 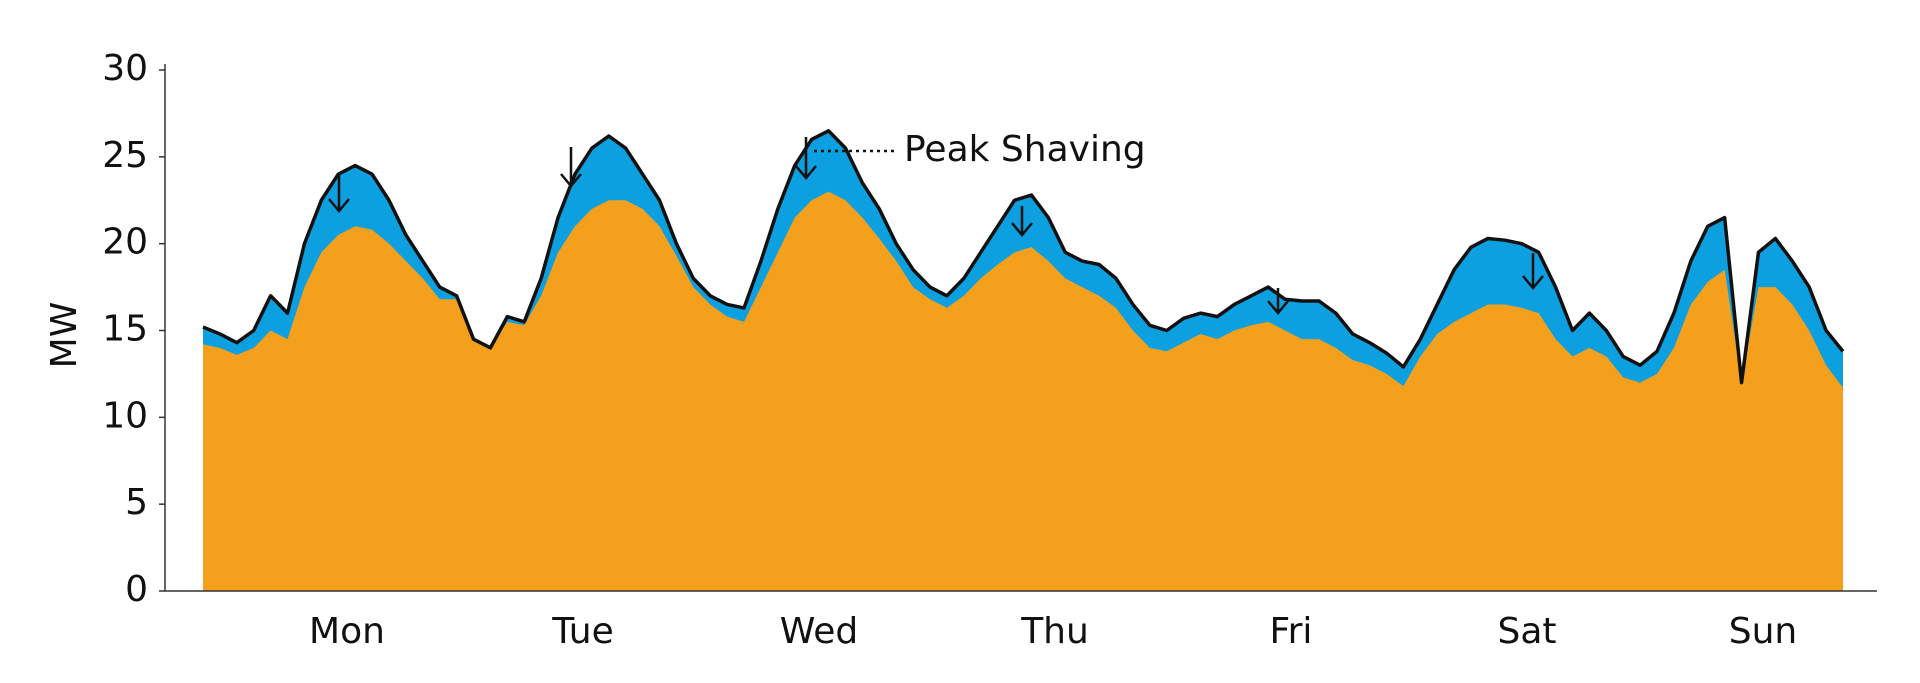 What do you see at coordinates (819, 631) in the screenshot?
I see `x-tick-label: Wed` at bounding box center [819, 631].